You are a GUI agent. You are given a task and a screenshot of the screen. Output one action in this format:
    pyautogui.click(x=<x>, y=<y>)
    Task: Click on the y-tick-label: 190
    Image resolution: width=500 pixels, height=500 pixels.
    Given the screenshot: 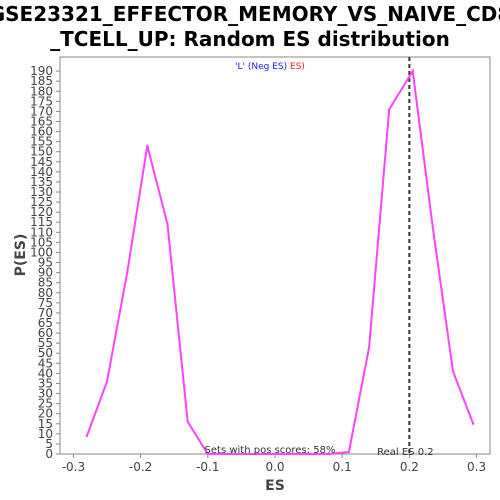 What is the action you would take?
    pyautogui.click(x=41, y=71)
    